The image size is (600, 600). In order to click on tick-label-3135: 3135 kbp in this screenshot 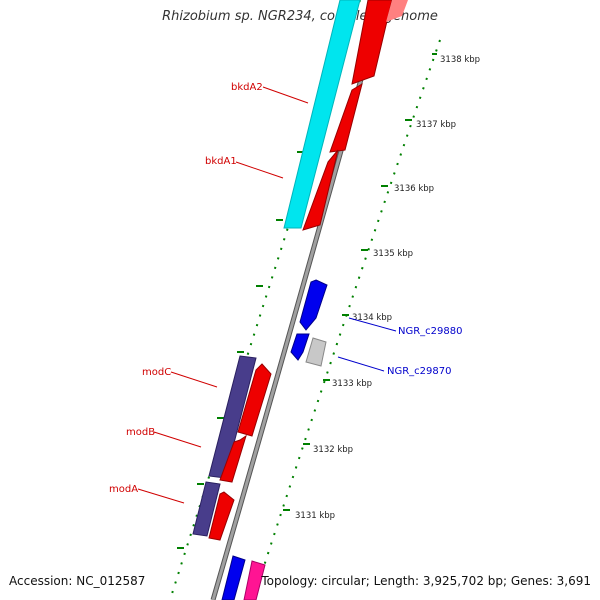, I will do `click(393, 254)`.